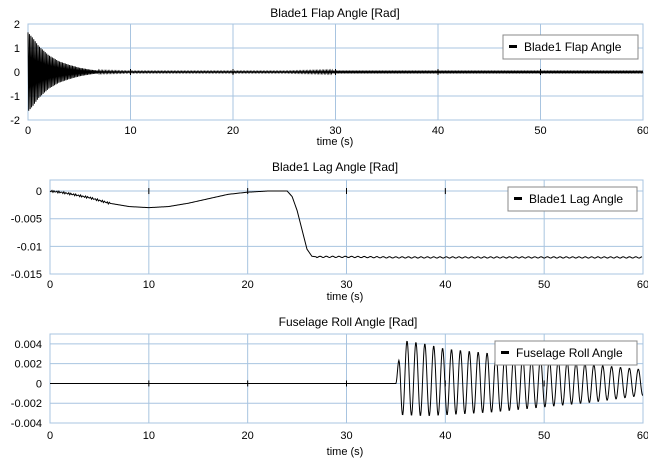 The image size is (648, 461). I want to click on chart-title: Blade1 Lag Angle [Rad], so click(335, 167).